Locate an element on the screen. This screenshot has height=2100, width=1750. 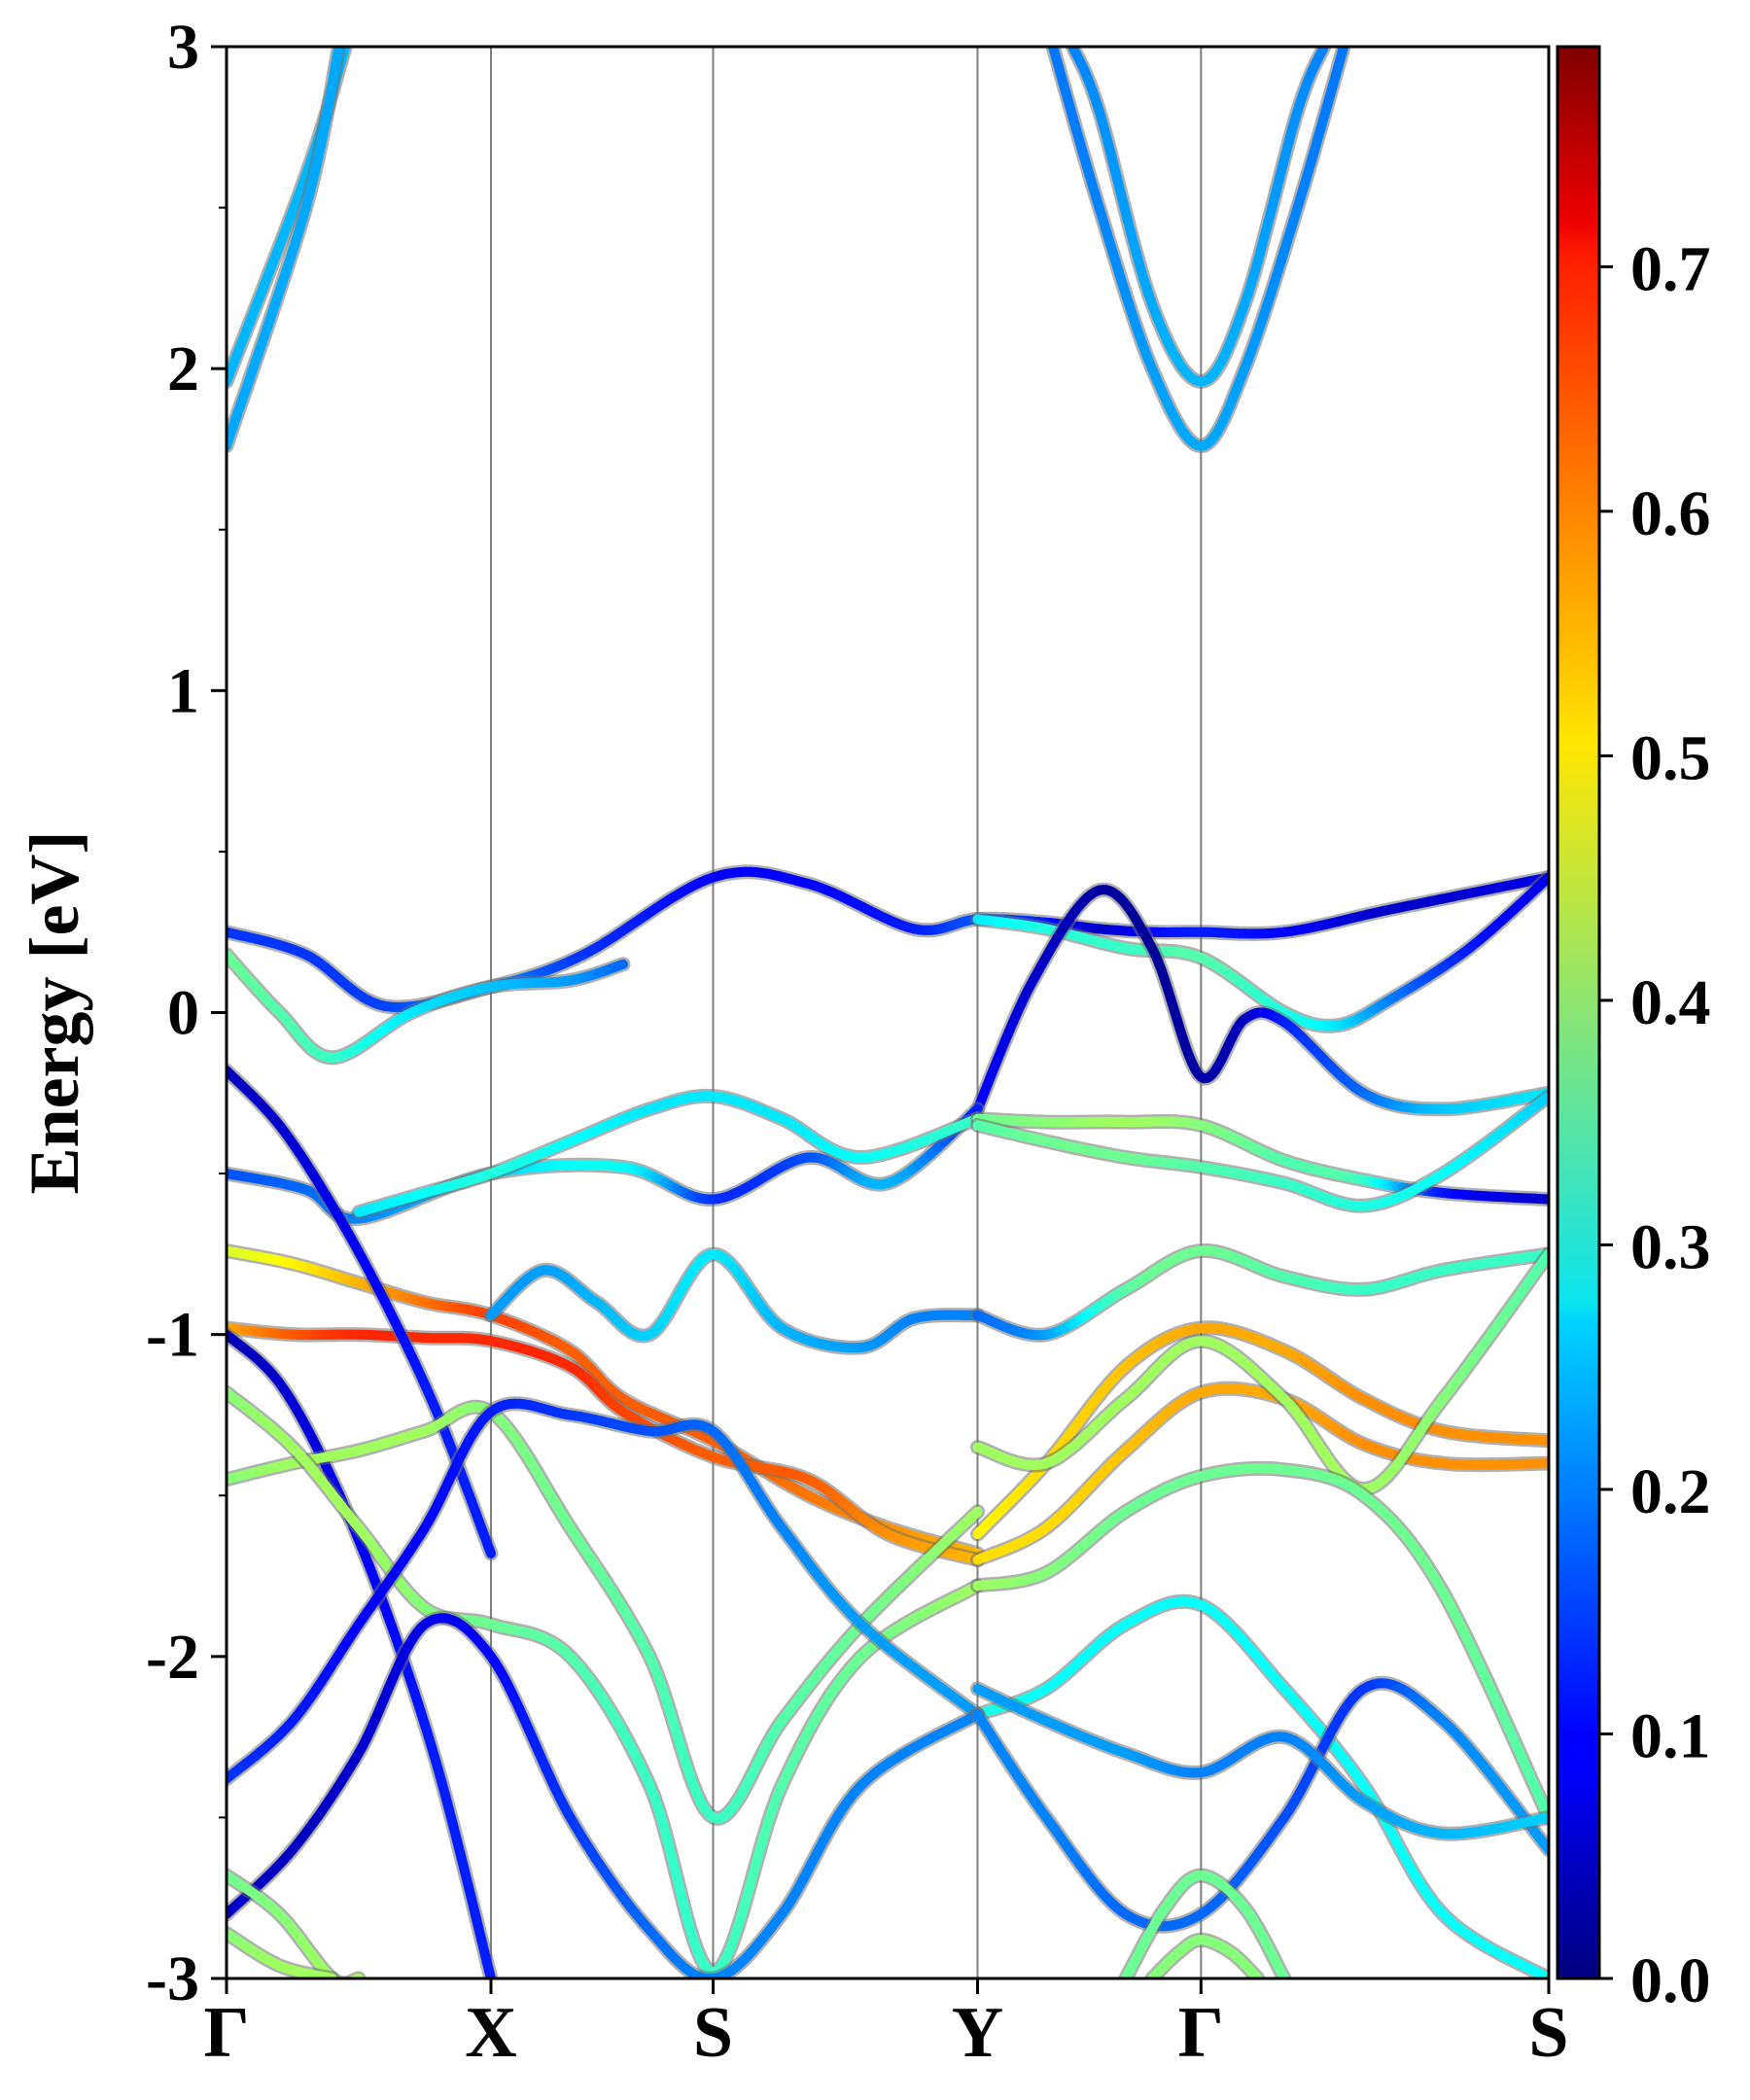
y-tick-label: 1 is located at coordinates (183, 690).